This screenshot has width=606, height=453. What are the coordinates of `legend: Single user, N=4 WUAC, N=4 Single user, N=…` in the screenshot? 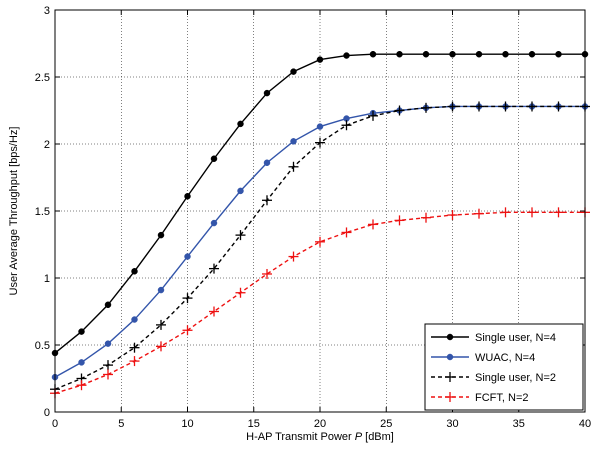 It's located at (504, 367).